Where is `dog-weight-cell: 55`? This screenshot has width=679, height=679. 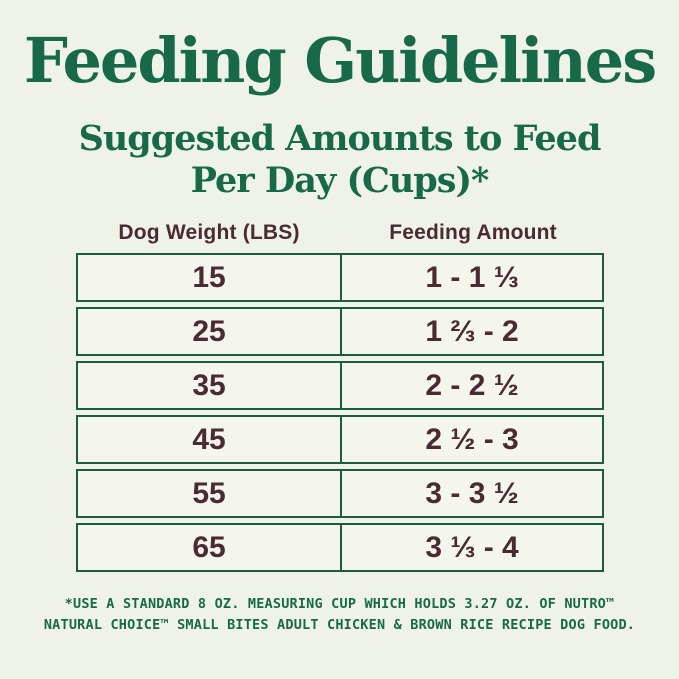 dog-weight-cell: 55 is located at coordinates (210, 493).